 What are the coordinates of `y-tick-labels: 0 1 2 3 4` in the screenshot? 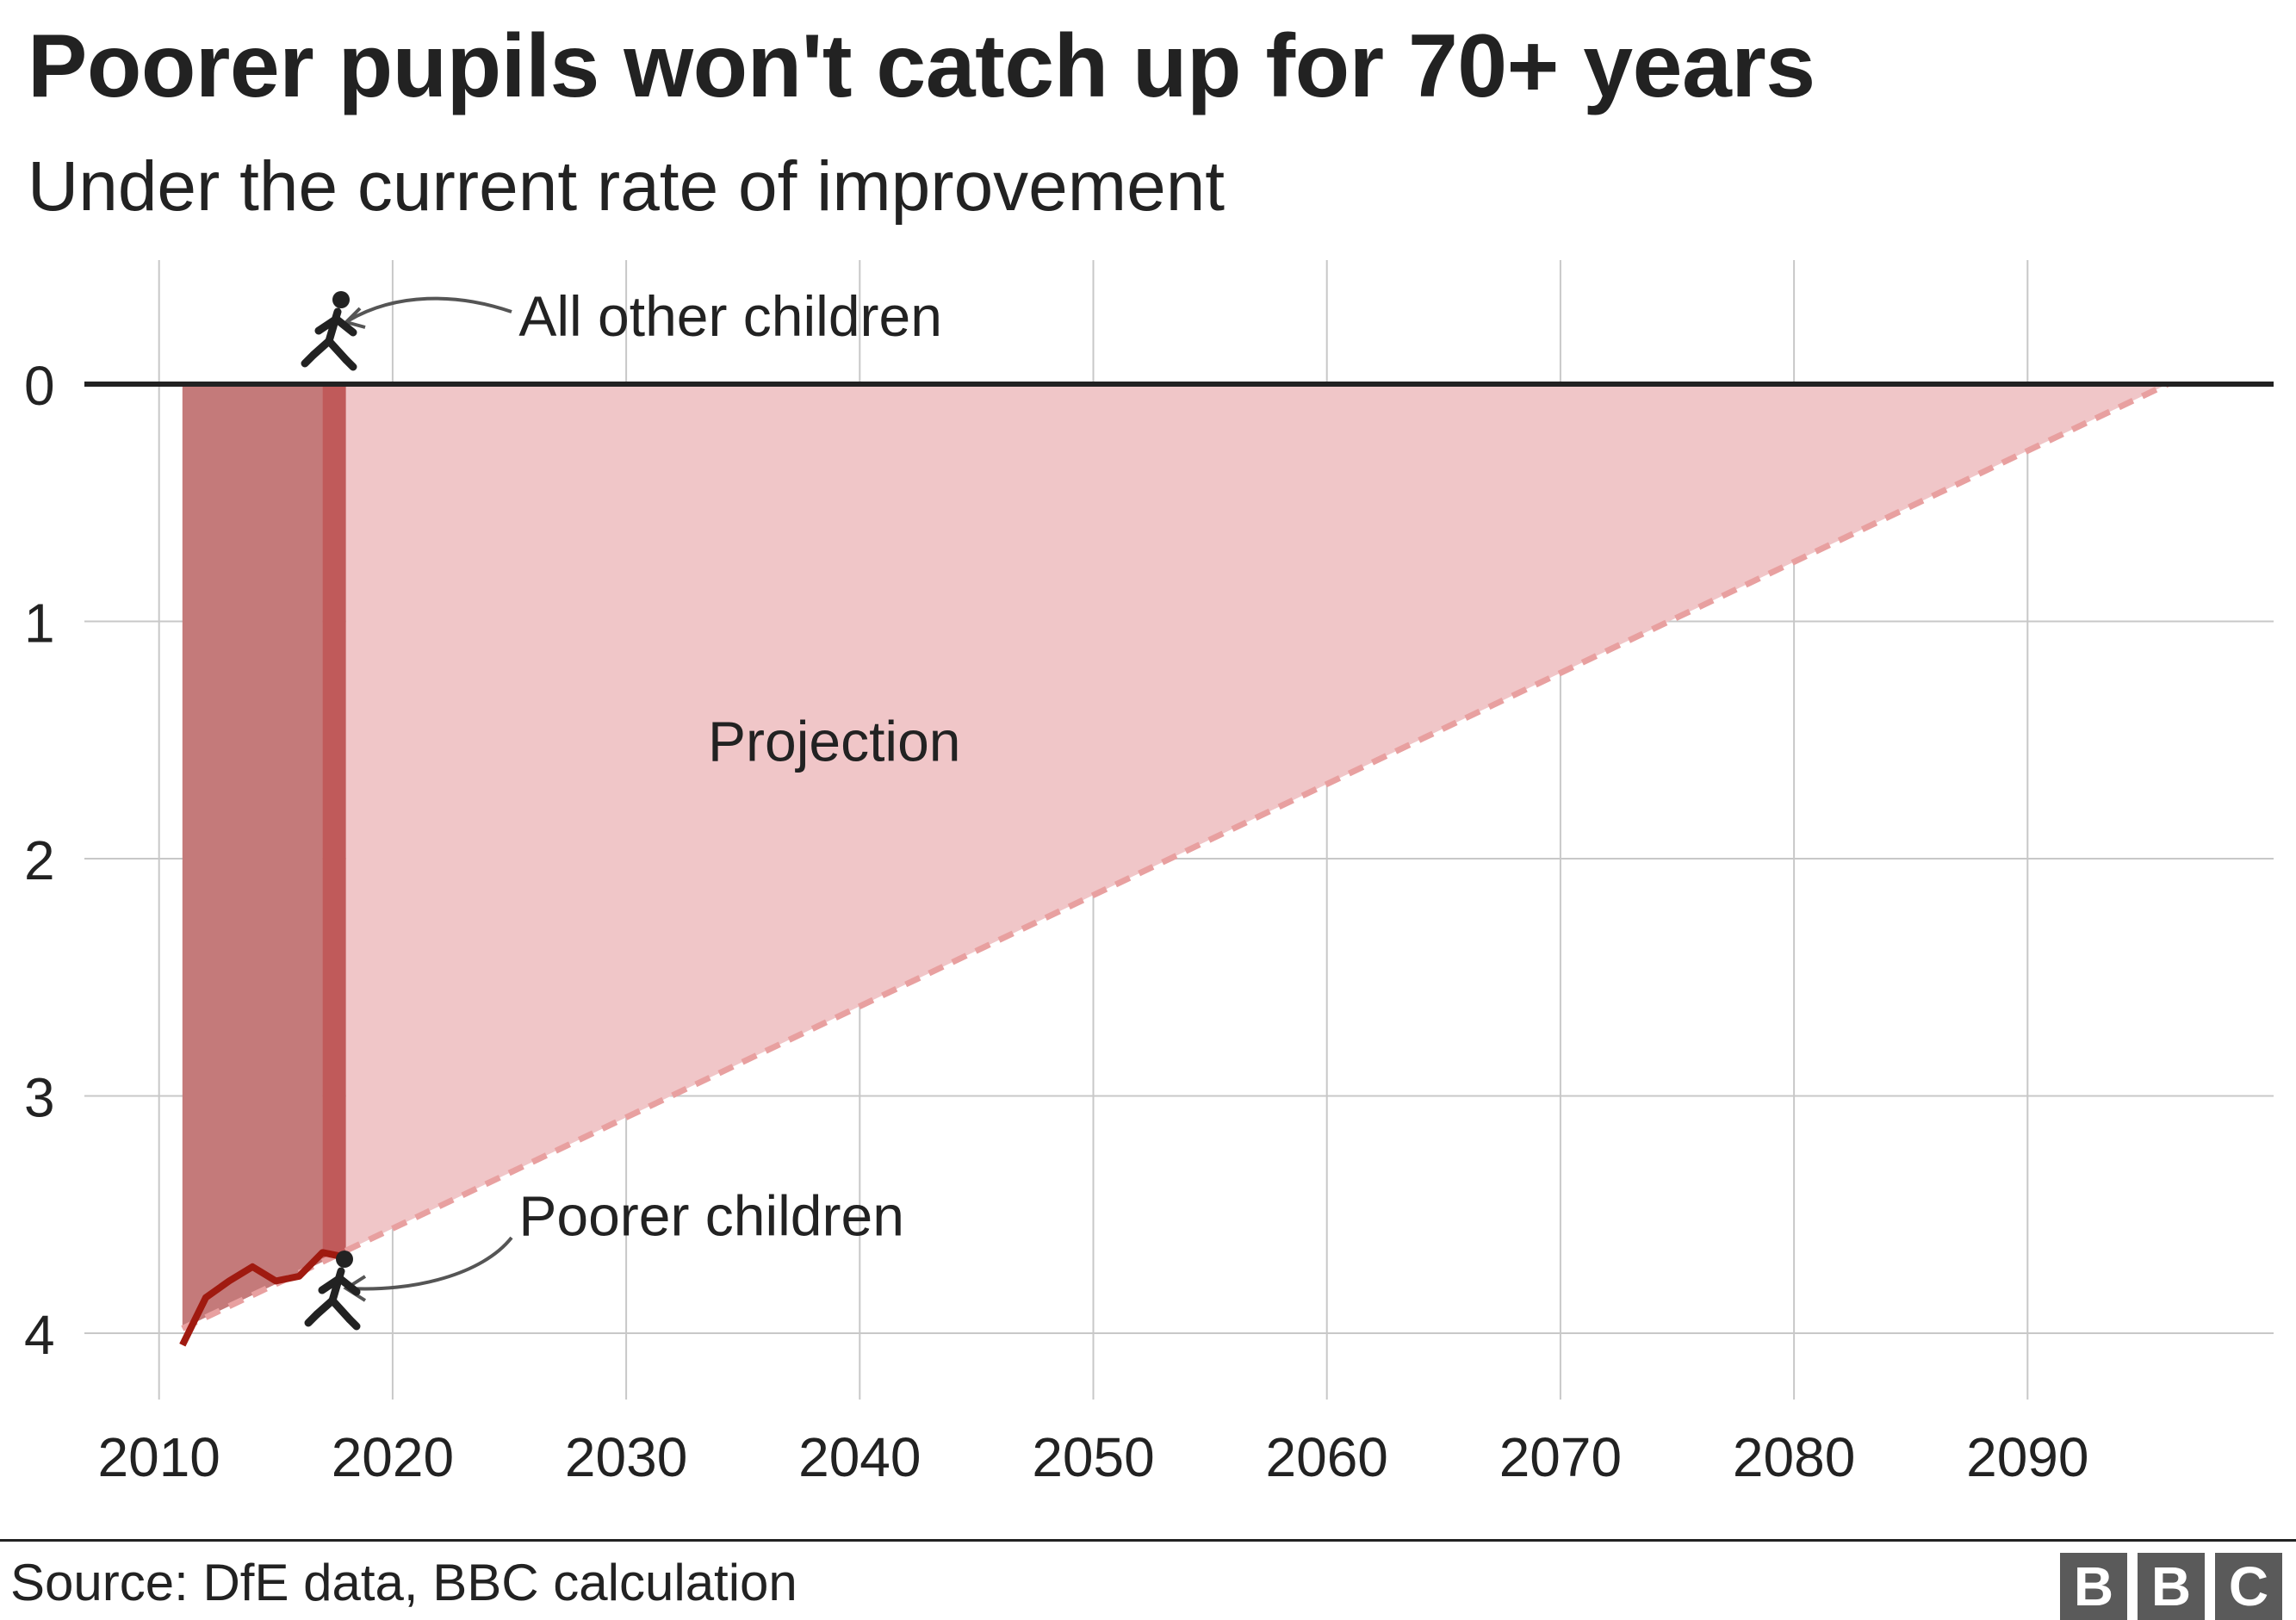 It's located at (39, 861).